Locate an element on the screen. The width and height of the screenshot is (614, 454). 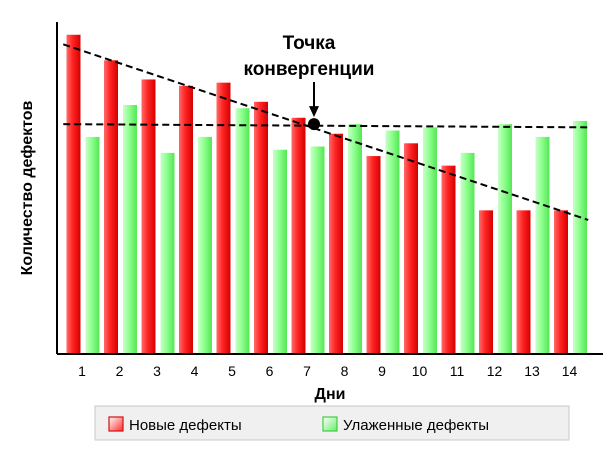
x-tick-labels: 1 2 3 4 5 6 7 8 9 10 11 12 13 14 is located at coordinates (327, 371).